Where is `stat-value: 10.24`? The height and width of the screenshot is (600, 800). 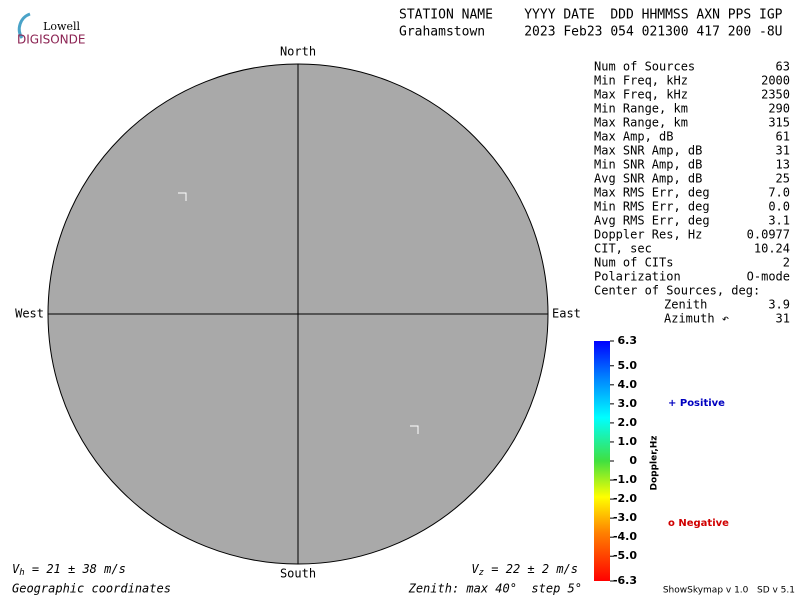 stat-value: 10.24 is located at coordinates (772, 249).